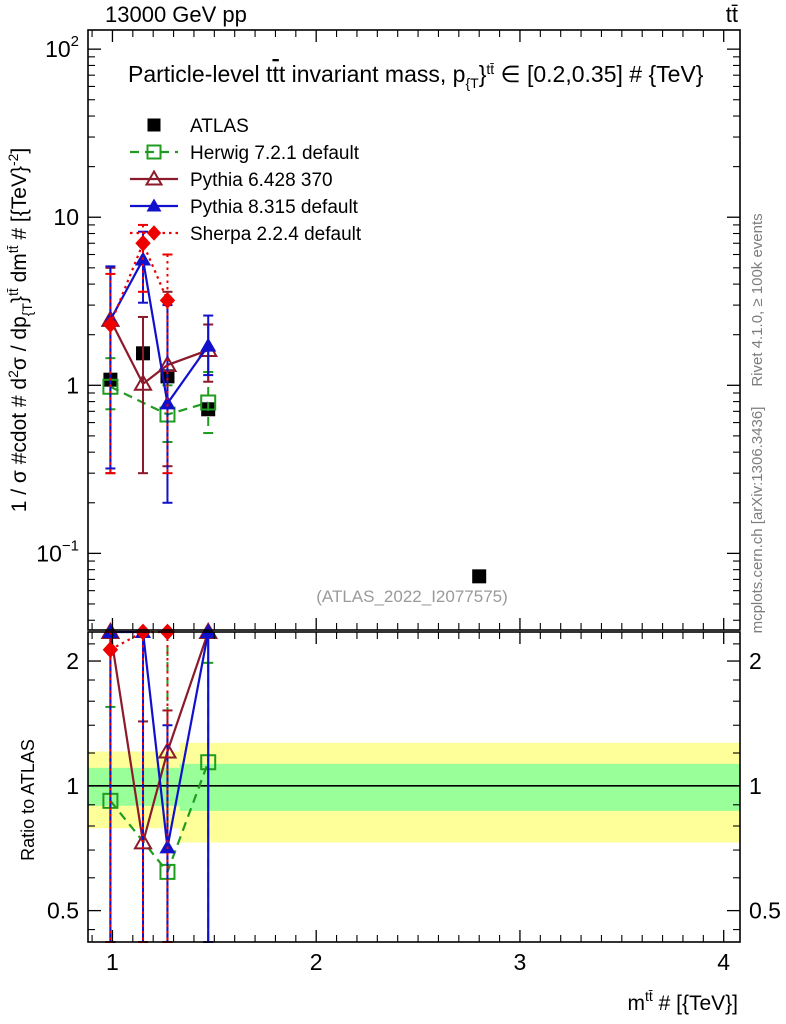 The image size is (786, 1024). I want to click on legend-label: Pythia 8.315 default, so click(274, 207).